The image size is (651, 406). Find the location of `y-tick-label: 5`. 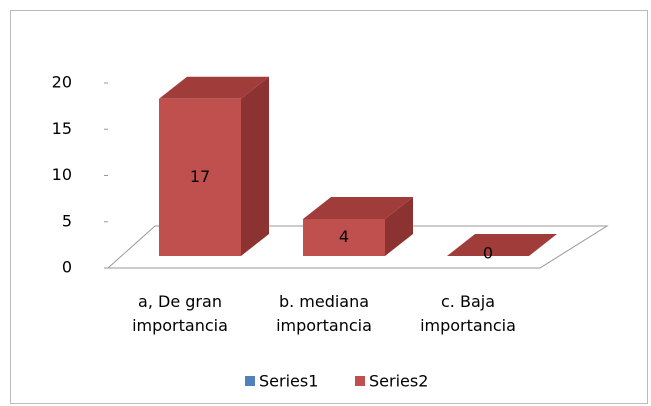

y-tick-label: 5 is located at coordinates (67, 220).